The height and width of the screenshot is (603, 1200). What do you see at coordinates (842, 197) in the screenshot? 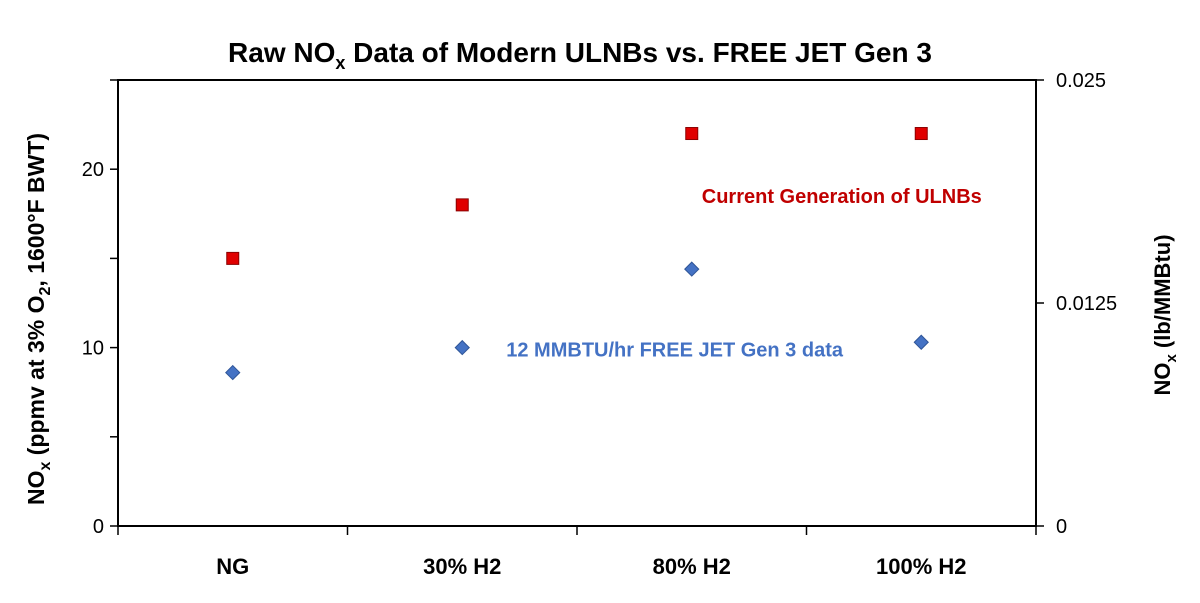
I see `series-annotation-label: Current Generation of ULNBs` at bounding box center [842, 197].